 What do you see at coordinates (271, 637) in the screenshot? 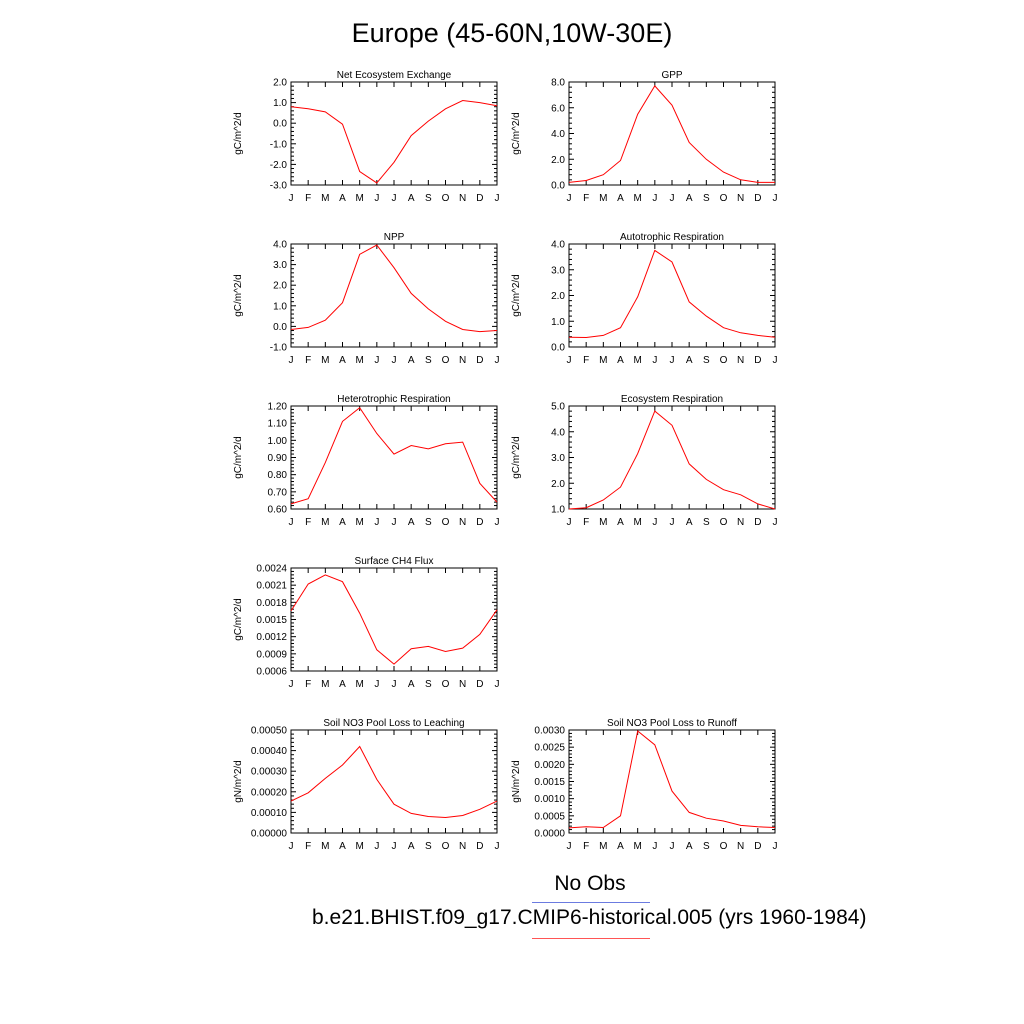
I see `y-tick-label: 0.0012` at bounding box center [271, 637].